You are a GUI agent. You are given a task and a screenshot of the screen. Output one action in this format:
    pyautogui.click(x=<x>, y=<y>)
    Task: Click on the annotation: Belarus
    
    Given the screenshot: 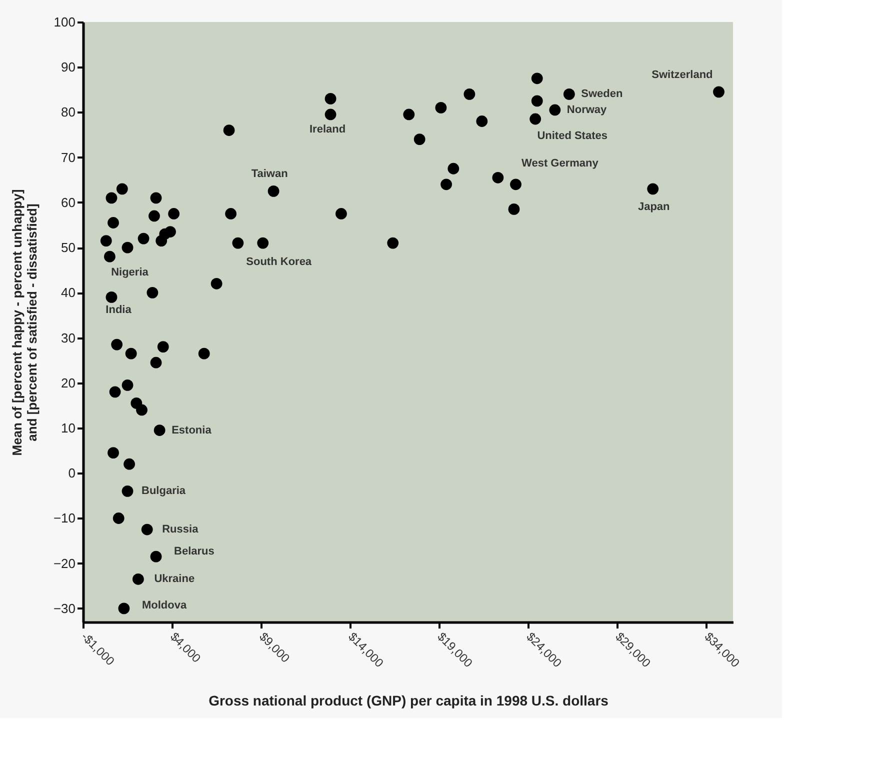 What is the action you would take?
    pyautogui.click(x=194, y=552)
    